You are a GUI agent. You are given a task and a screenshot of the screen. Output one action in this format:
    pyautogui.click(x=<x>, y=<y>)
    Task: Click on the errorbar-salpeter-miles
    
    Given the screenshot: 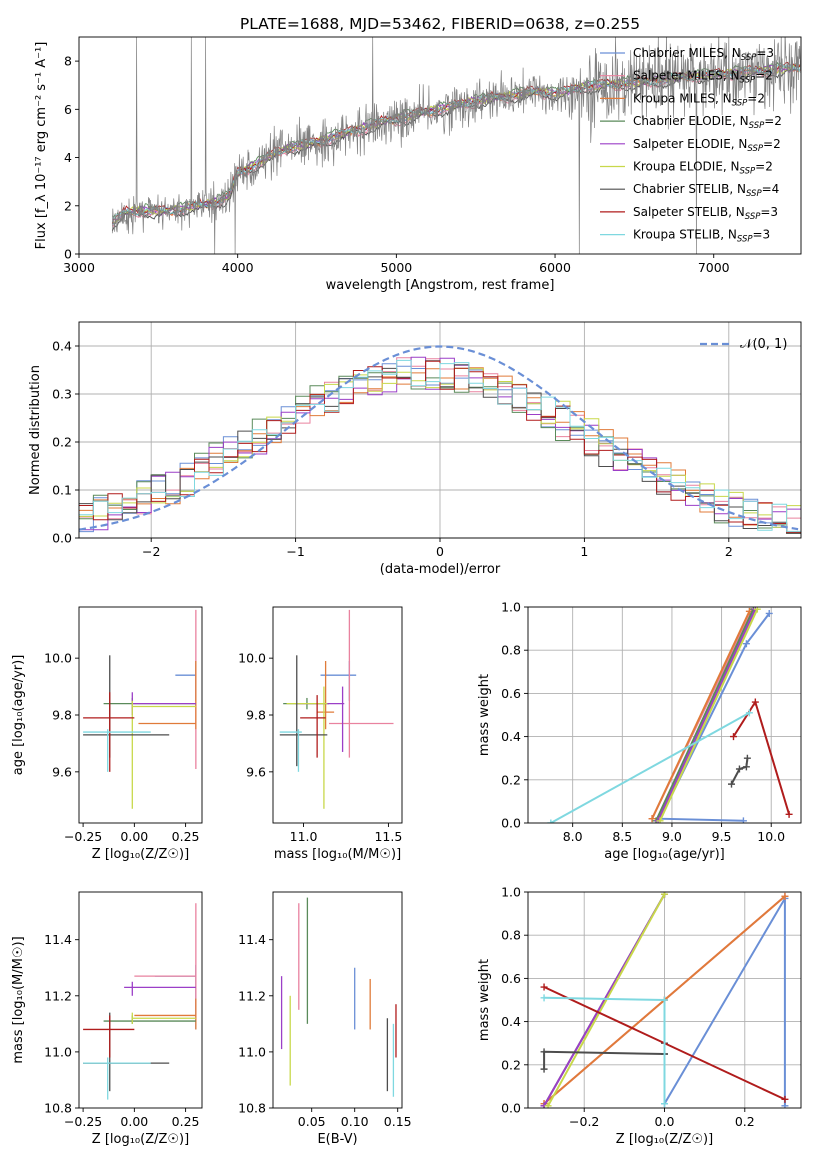 What is the action you would take?
    pyautogui.click(x=361, y=683)
    